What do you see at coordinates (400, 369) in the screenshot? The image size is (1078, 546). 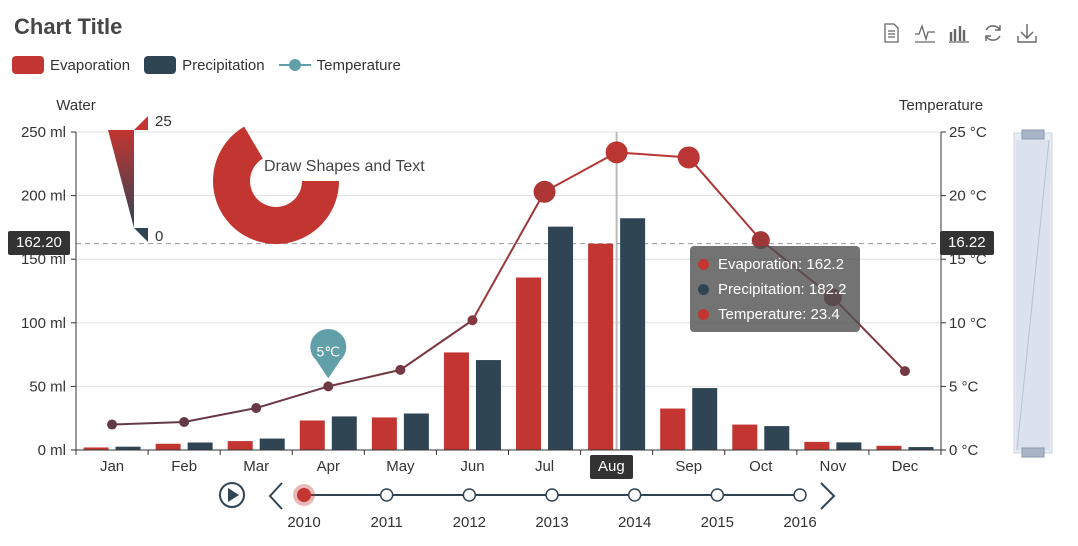 I see `temperature-point-may` at bounding box center [400, 369].